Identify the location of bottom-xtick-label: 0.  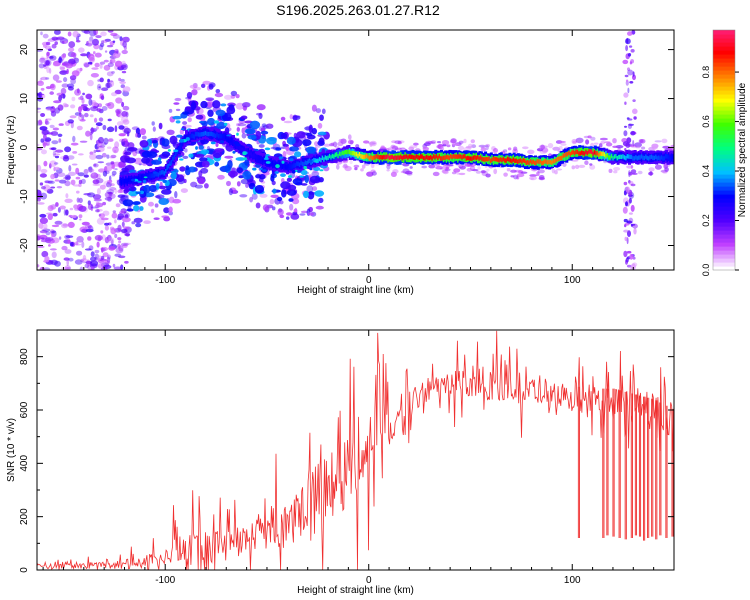
(369, 580).